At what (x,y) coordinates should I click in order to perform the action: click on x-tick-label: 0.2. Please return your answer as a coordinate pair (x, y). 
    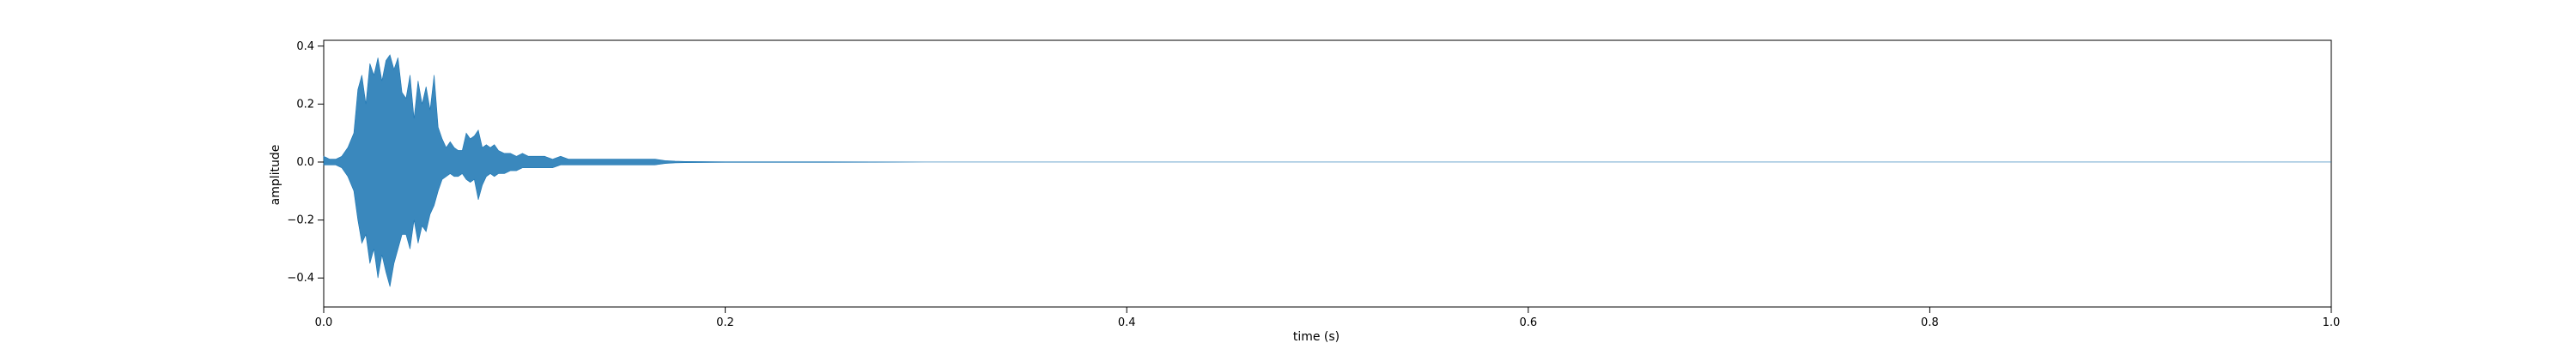
    Looking at the image, I should click on (725, 322).